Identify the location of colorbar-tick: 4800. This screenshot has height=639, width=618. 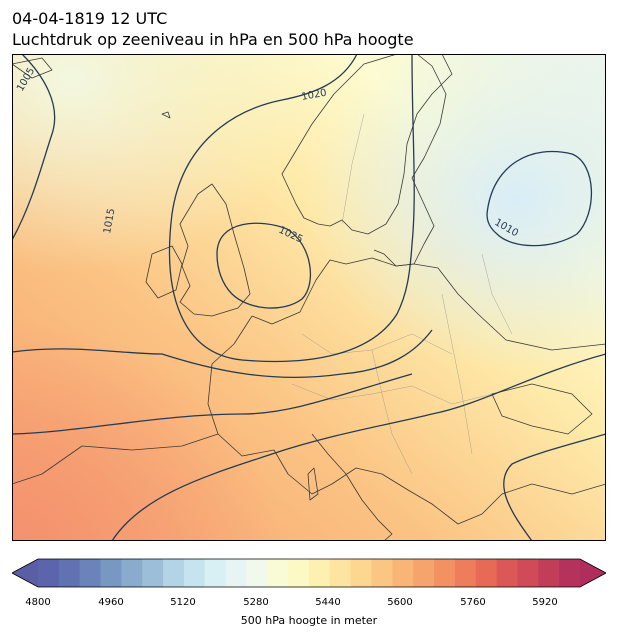
(38, 602).